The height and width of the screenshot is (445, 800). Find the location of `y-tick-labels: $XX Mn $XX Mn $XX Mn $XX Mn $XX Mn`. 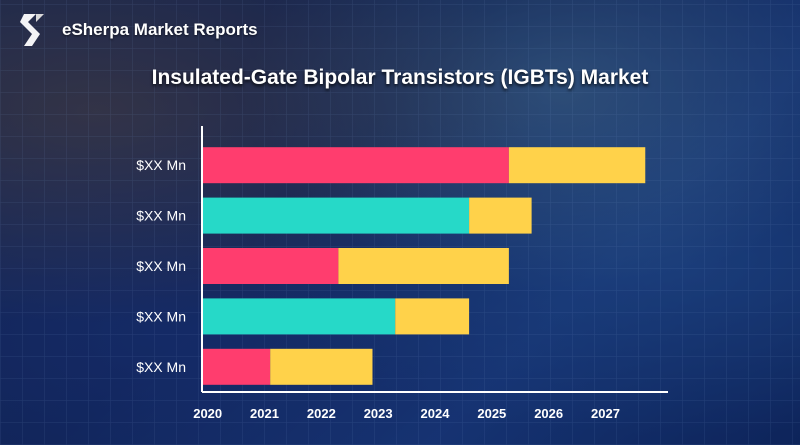

y-tick-labels: $XX Mn $XX Mn $XX Mn $XX Mn $XX Mn is located at coordinates (161, 266).